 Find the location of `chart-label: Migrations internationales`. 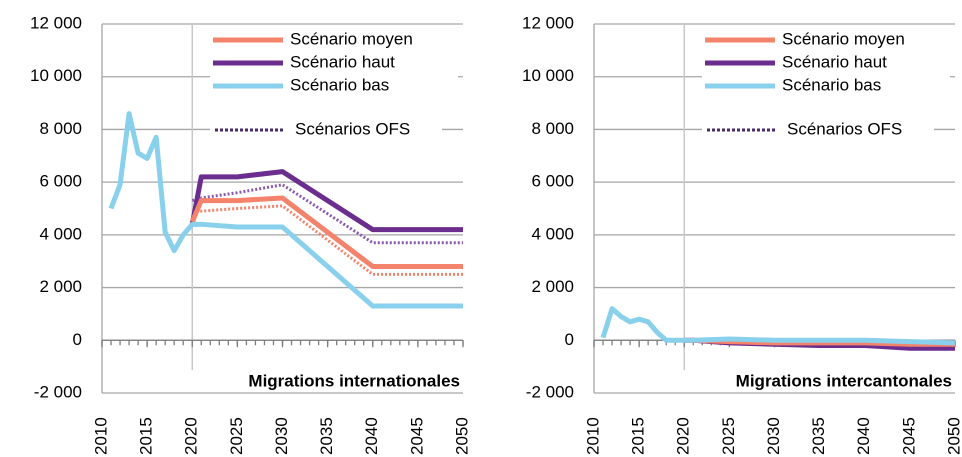

chart-label: Migrations internationales is located at coordinates (354, 380).